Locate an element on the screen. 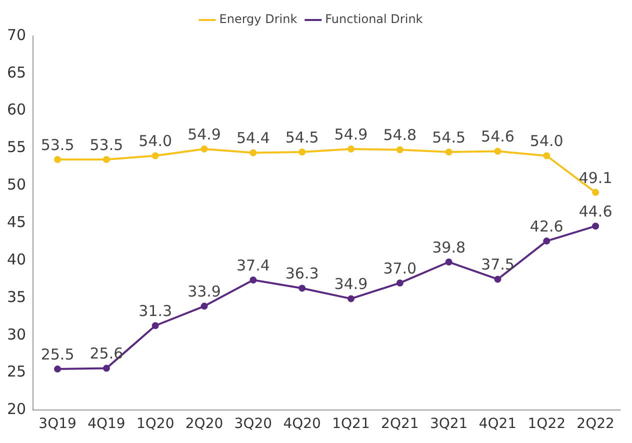 Image resolution: width=632 pixels, height=443 pixels. data-label: 44.6 is located at coordinates (595, 211).